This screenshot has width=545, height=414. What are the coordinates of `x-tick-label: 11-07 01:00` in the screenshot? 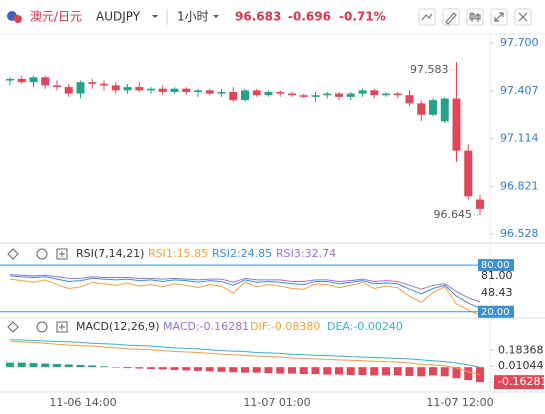 It's located at (276, 402).